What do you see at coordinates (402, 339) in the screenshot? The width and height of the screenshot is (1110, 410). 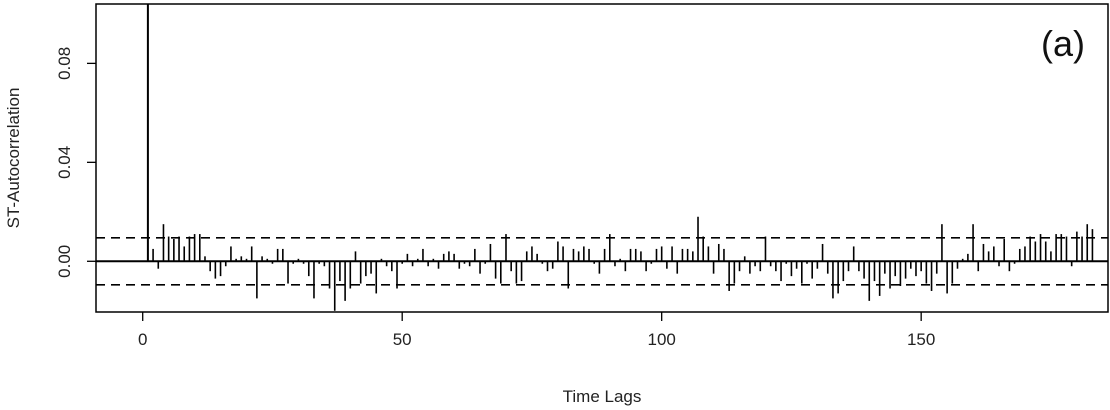 I see `x-tick-label: 50` at bounding box center [402, 339].